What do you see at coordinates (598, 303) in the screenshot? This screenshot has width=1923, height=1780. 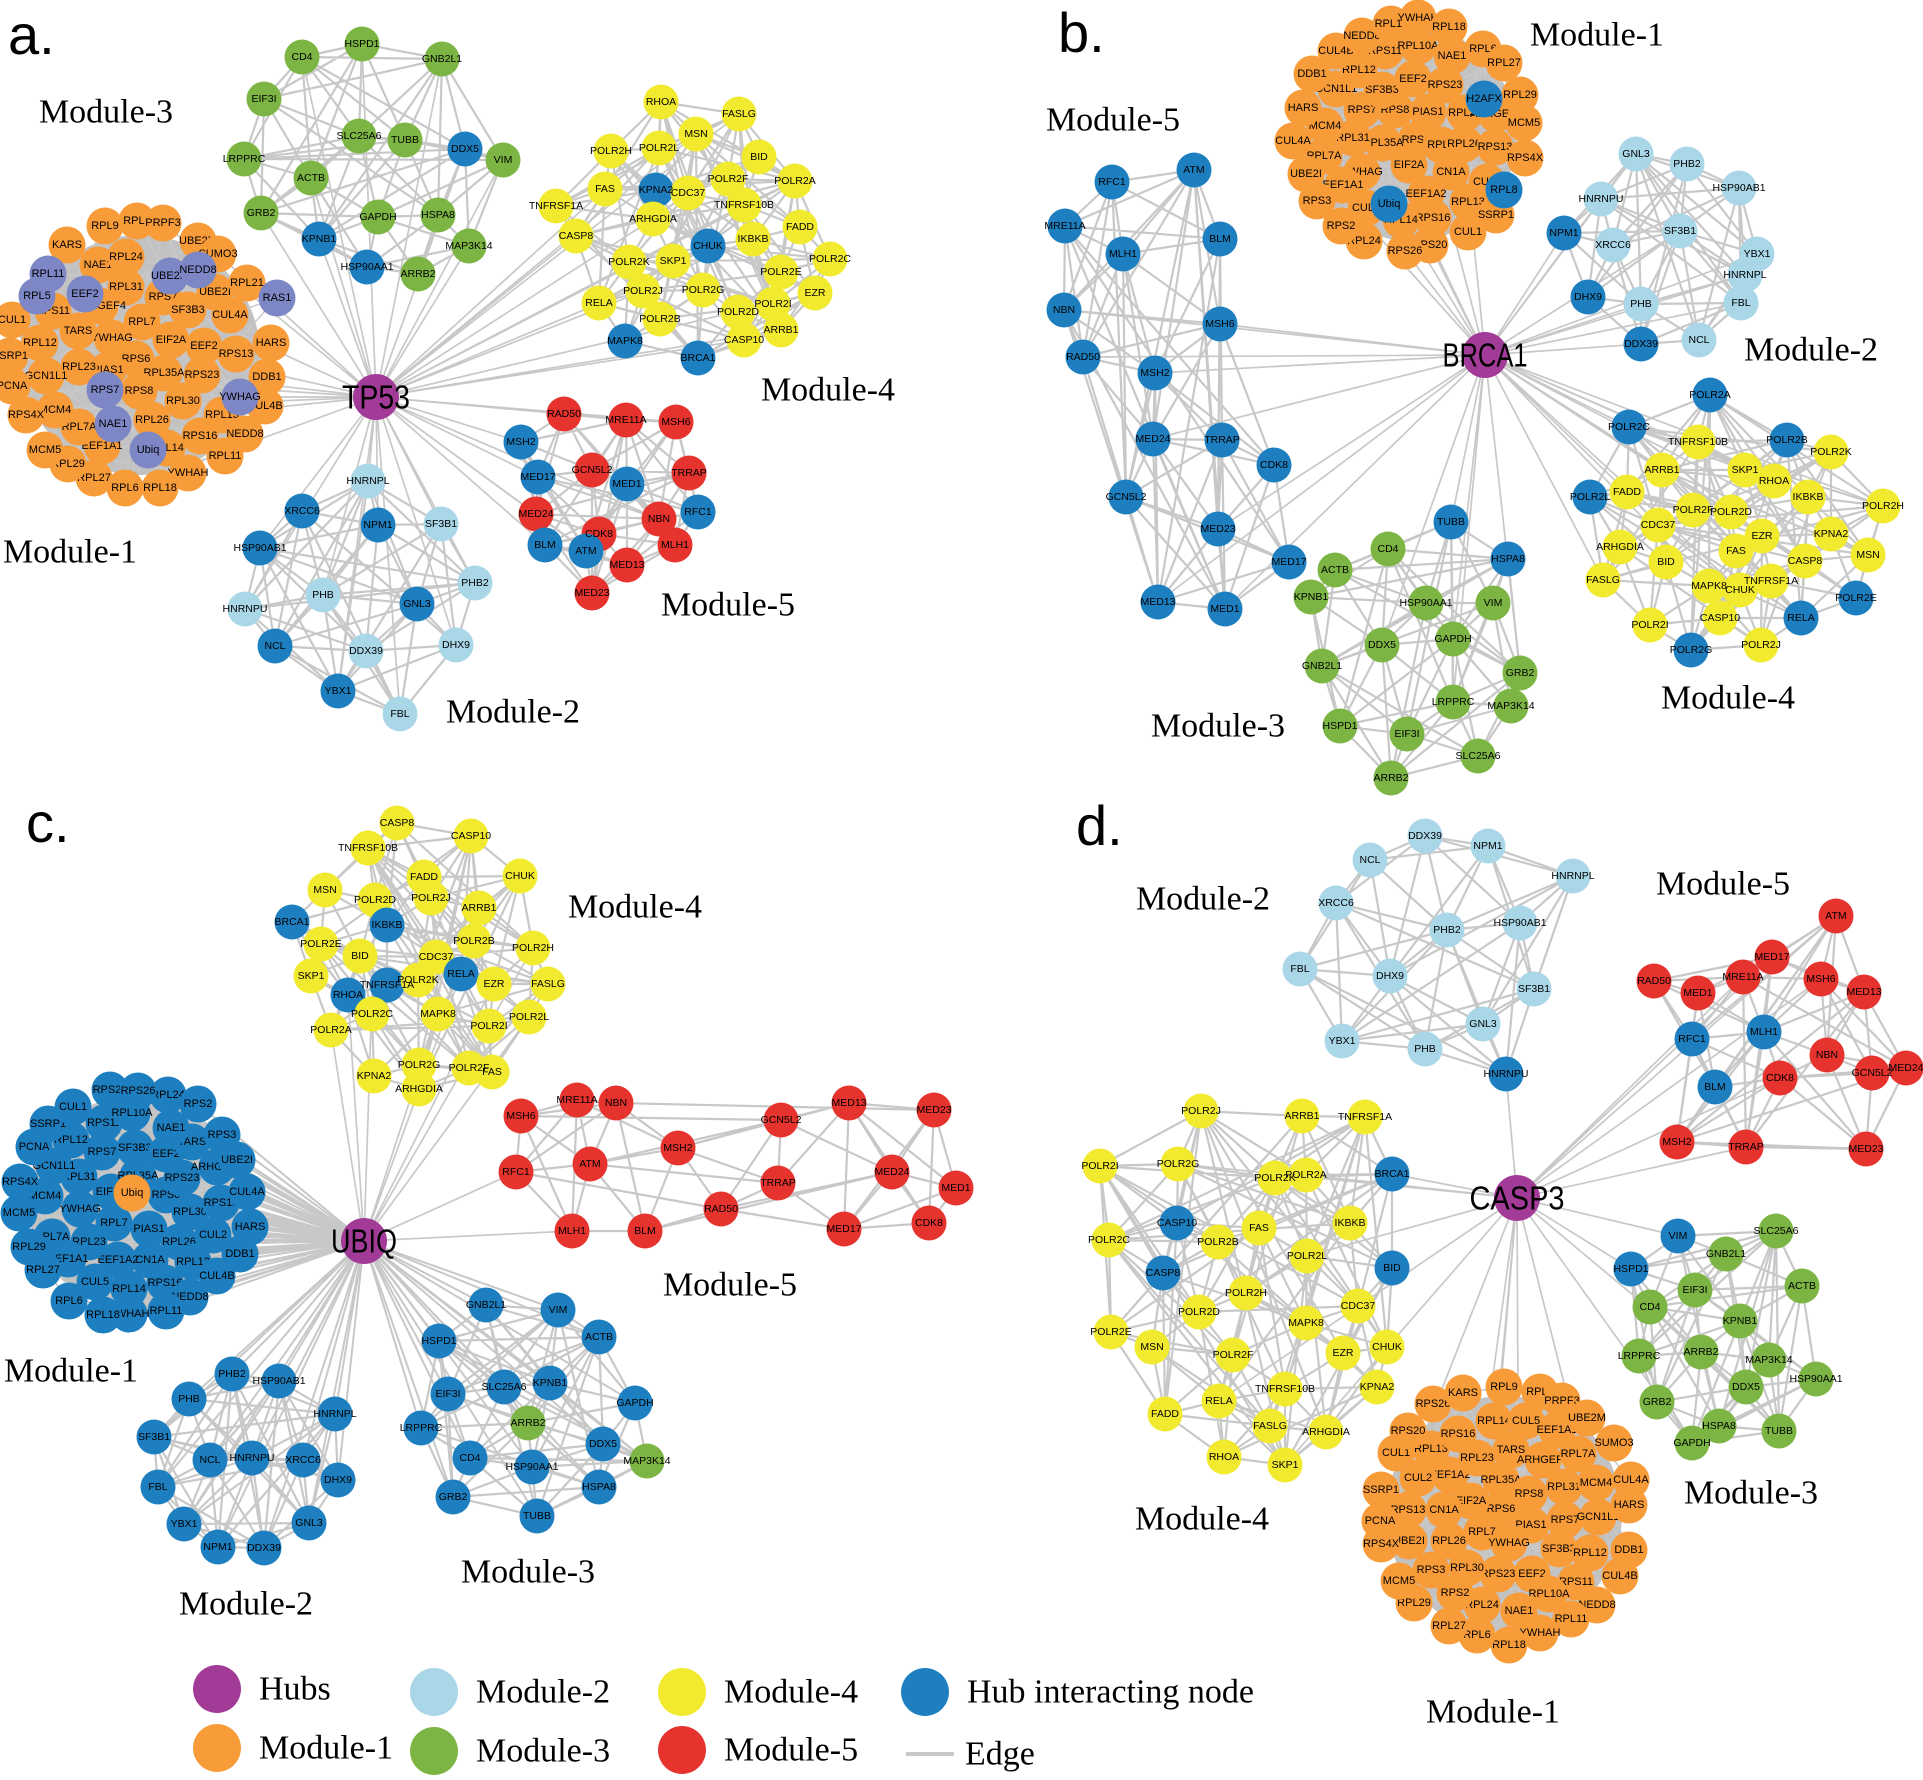 I see `svg-text: RELA` at bounding box center [598, 303].